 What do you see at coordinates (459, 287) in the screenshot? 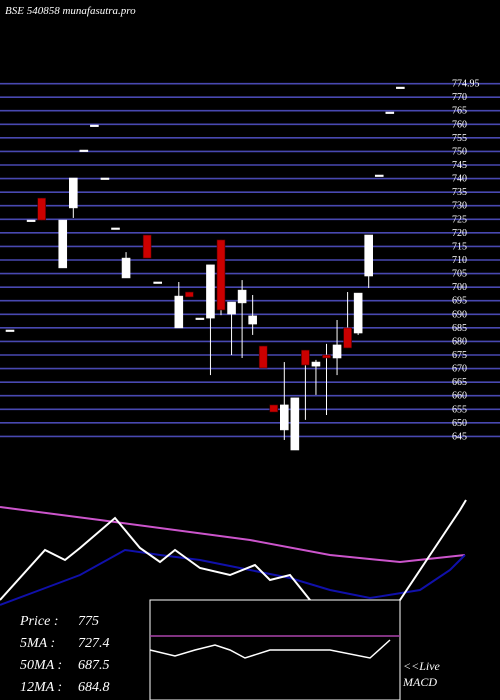
I see `y-tick-label: 700` at bounding box center [459, 287].